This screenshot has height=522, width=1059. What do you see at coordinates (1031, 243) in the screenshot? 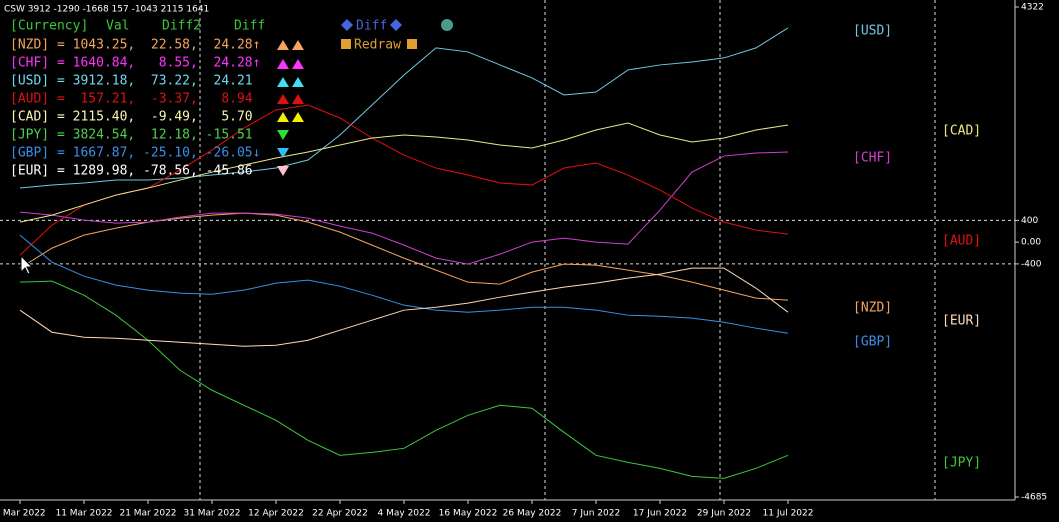
I see `y-tick-label: 0.00` at bounding box center [1031, 243].